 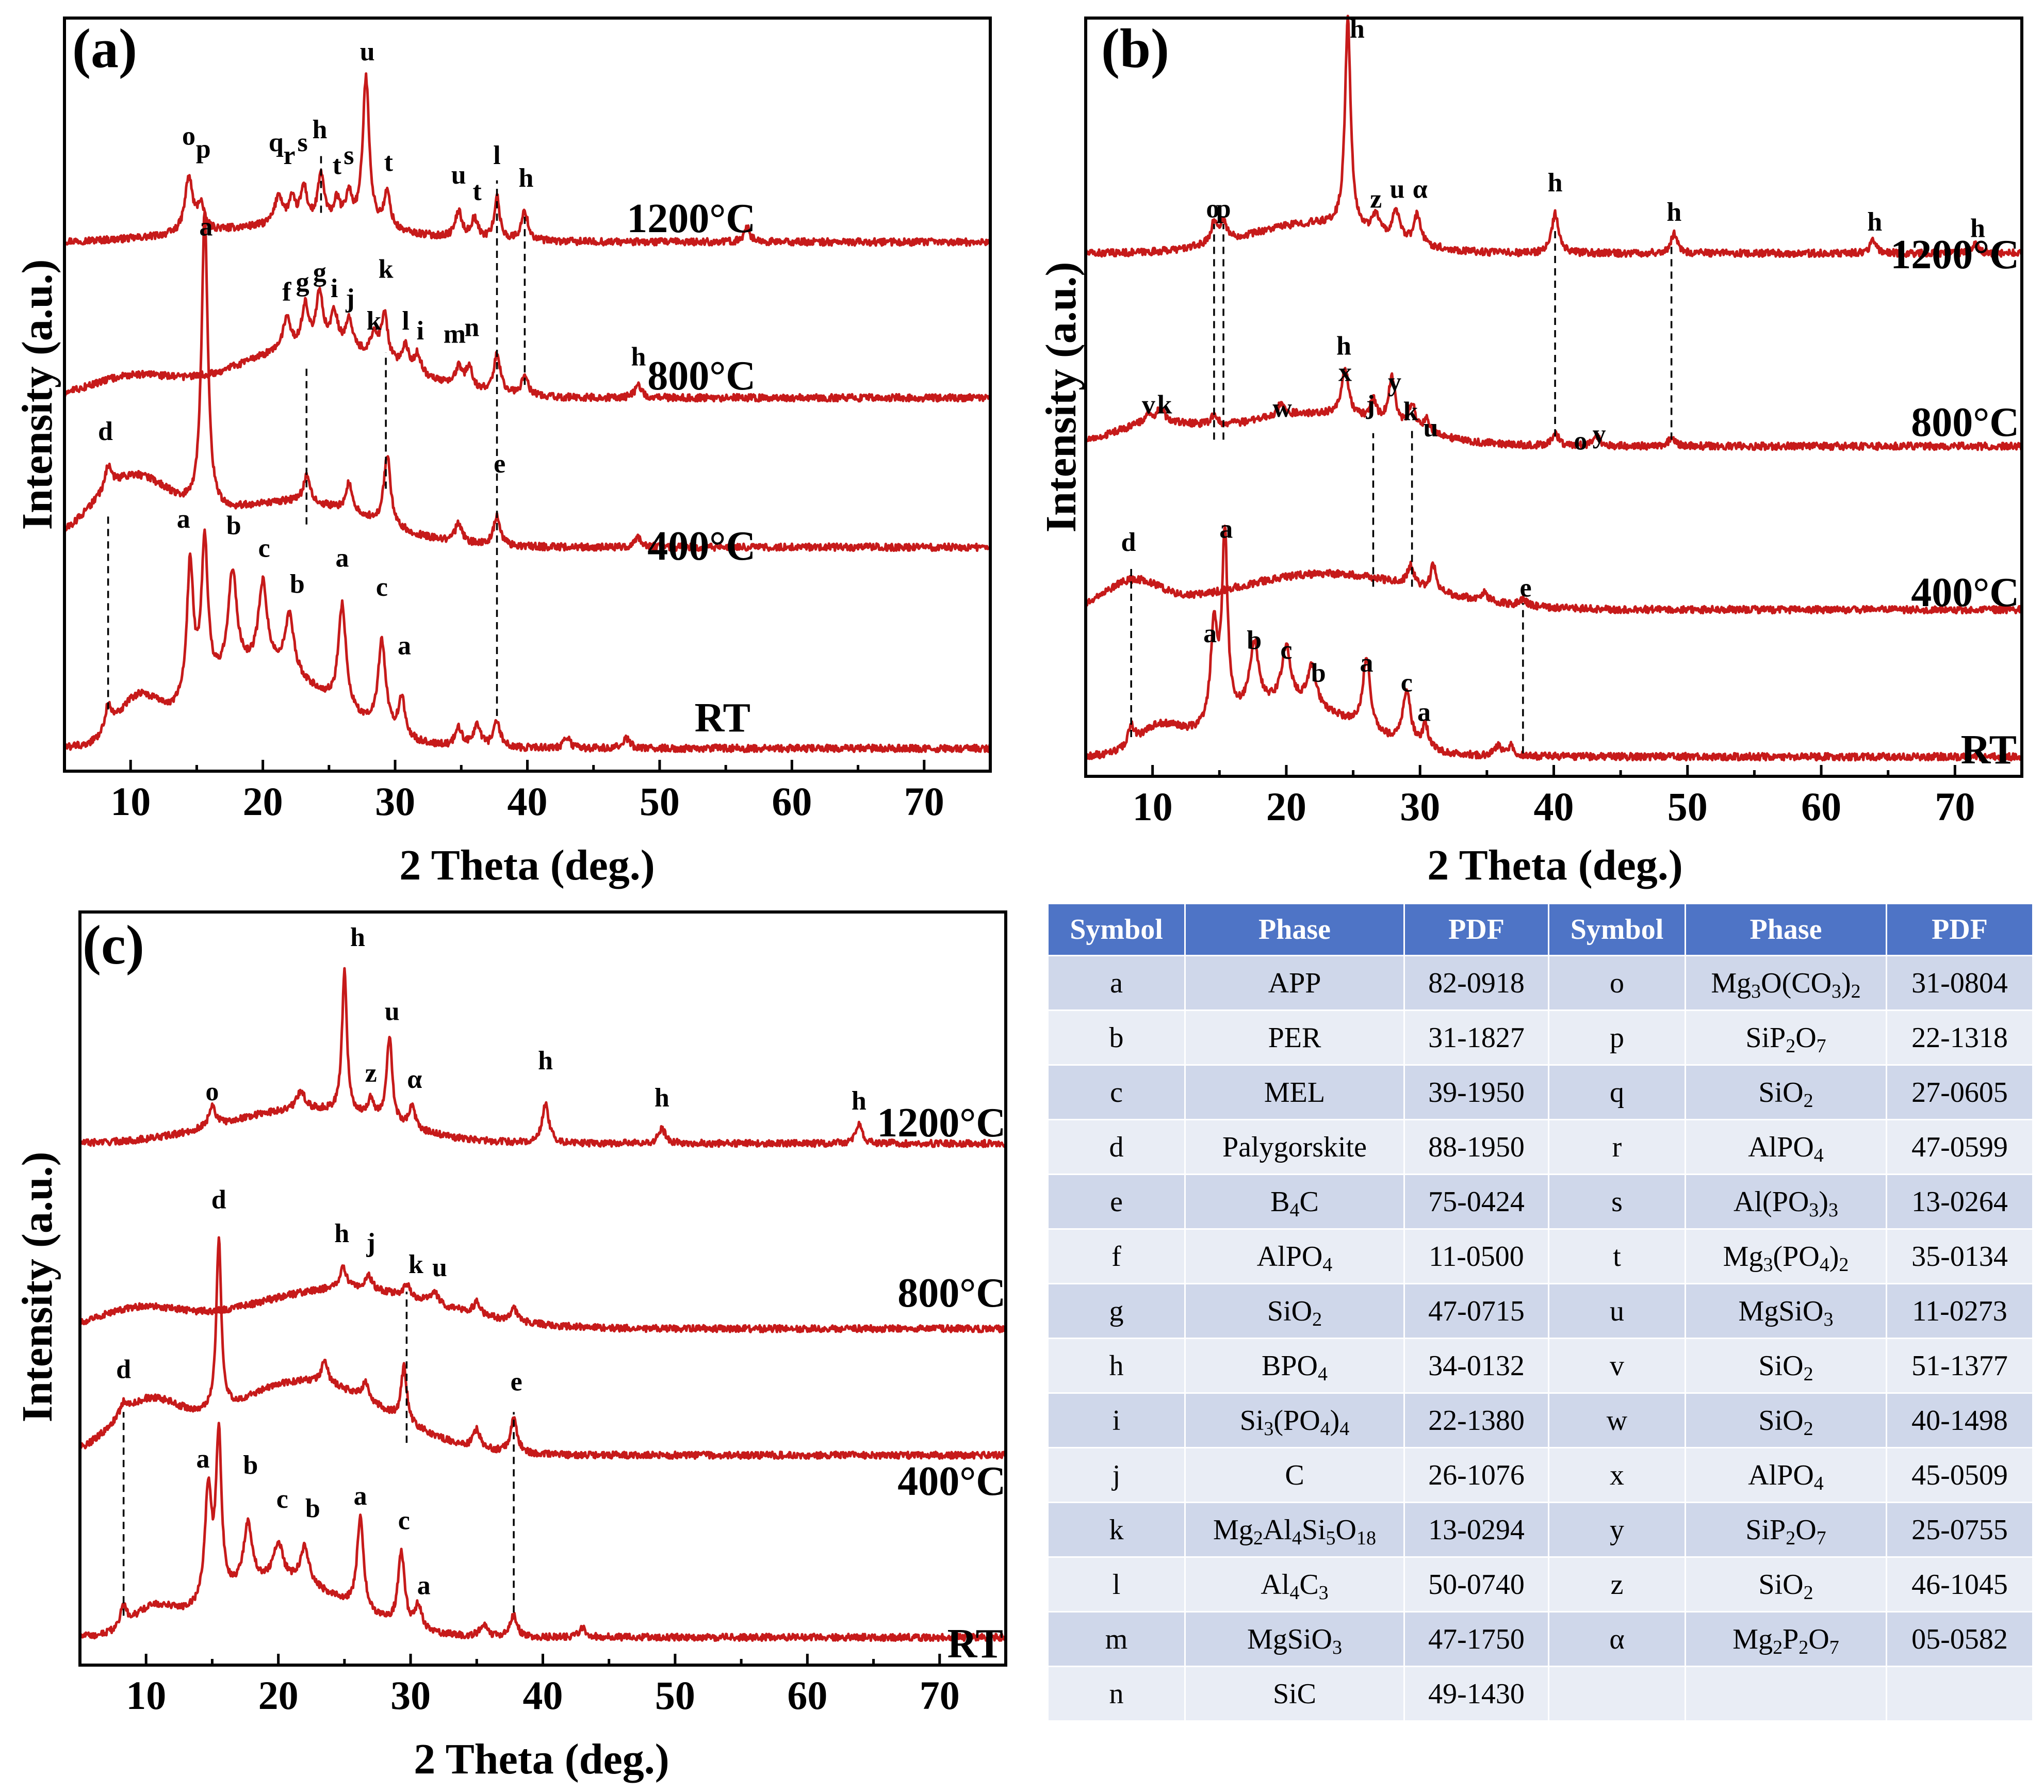 I want to click on peak-label: g, so click(x=319, y=272).